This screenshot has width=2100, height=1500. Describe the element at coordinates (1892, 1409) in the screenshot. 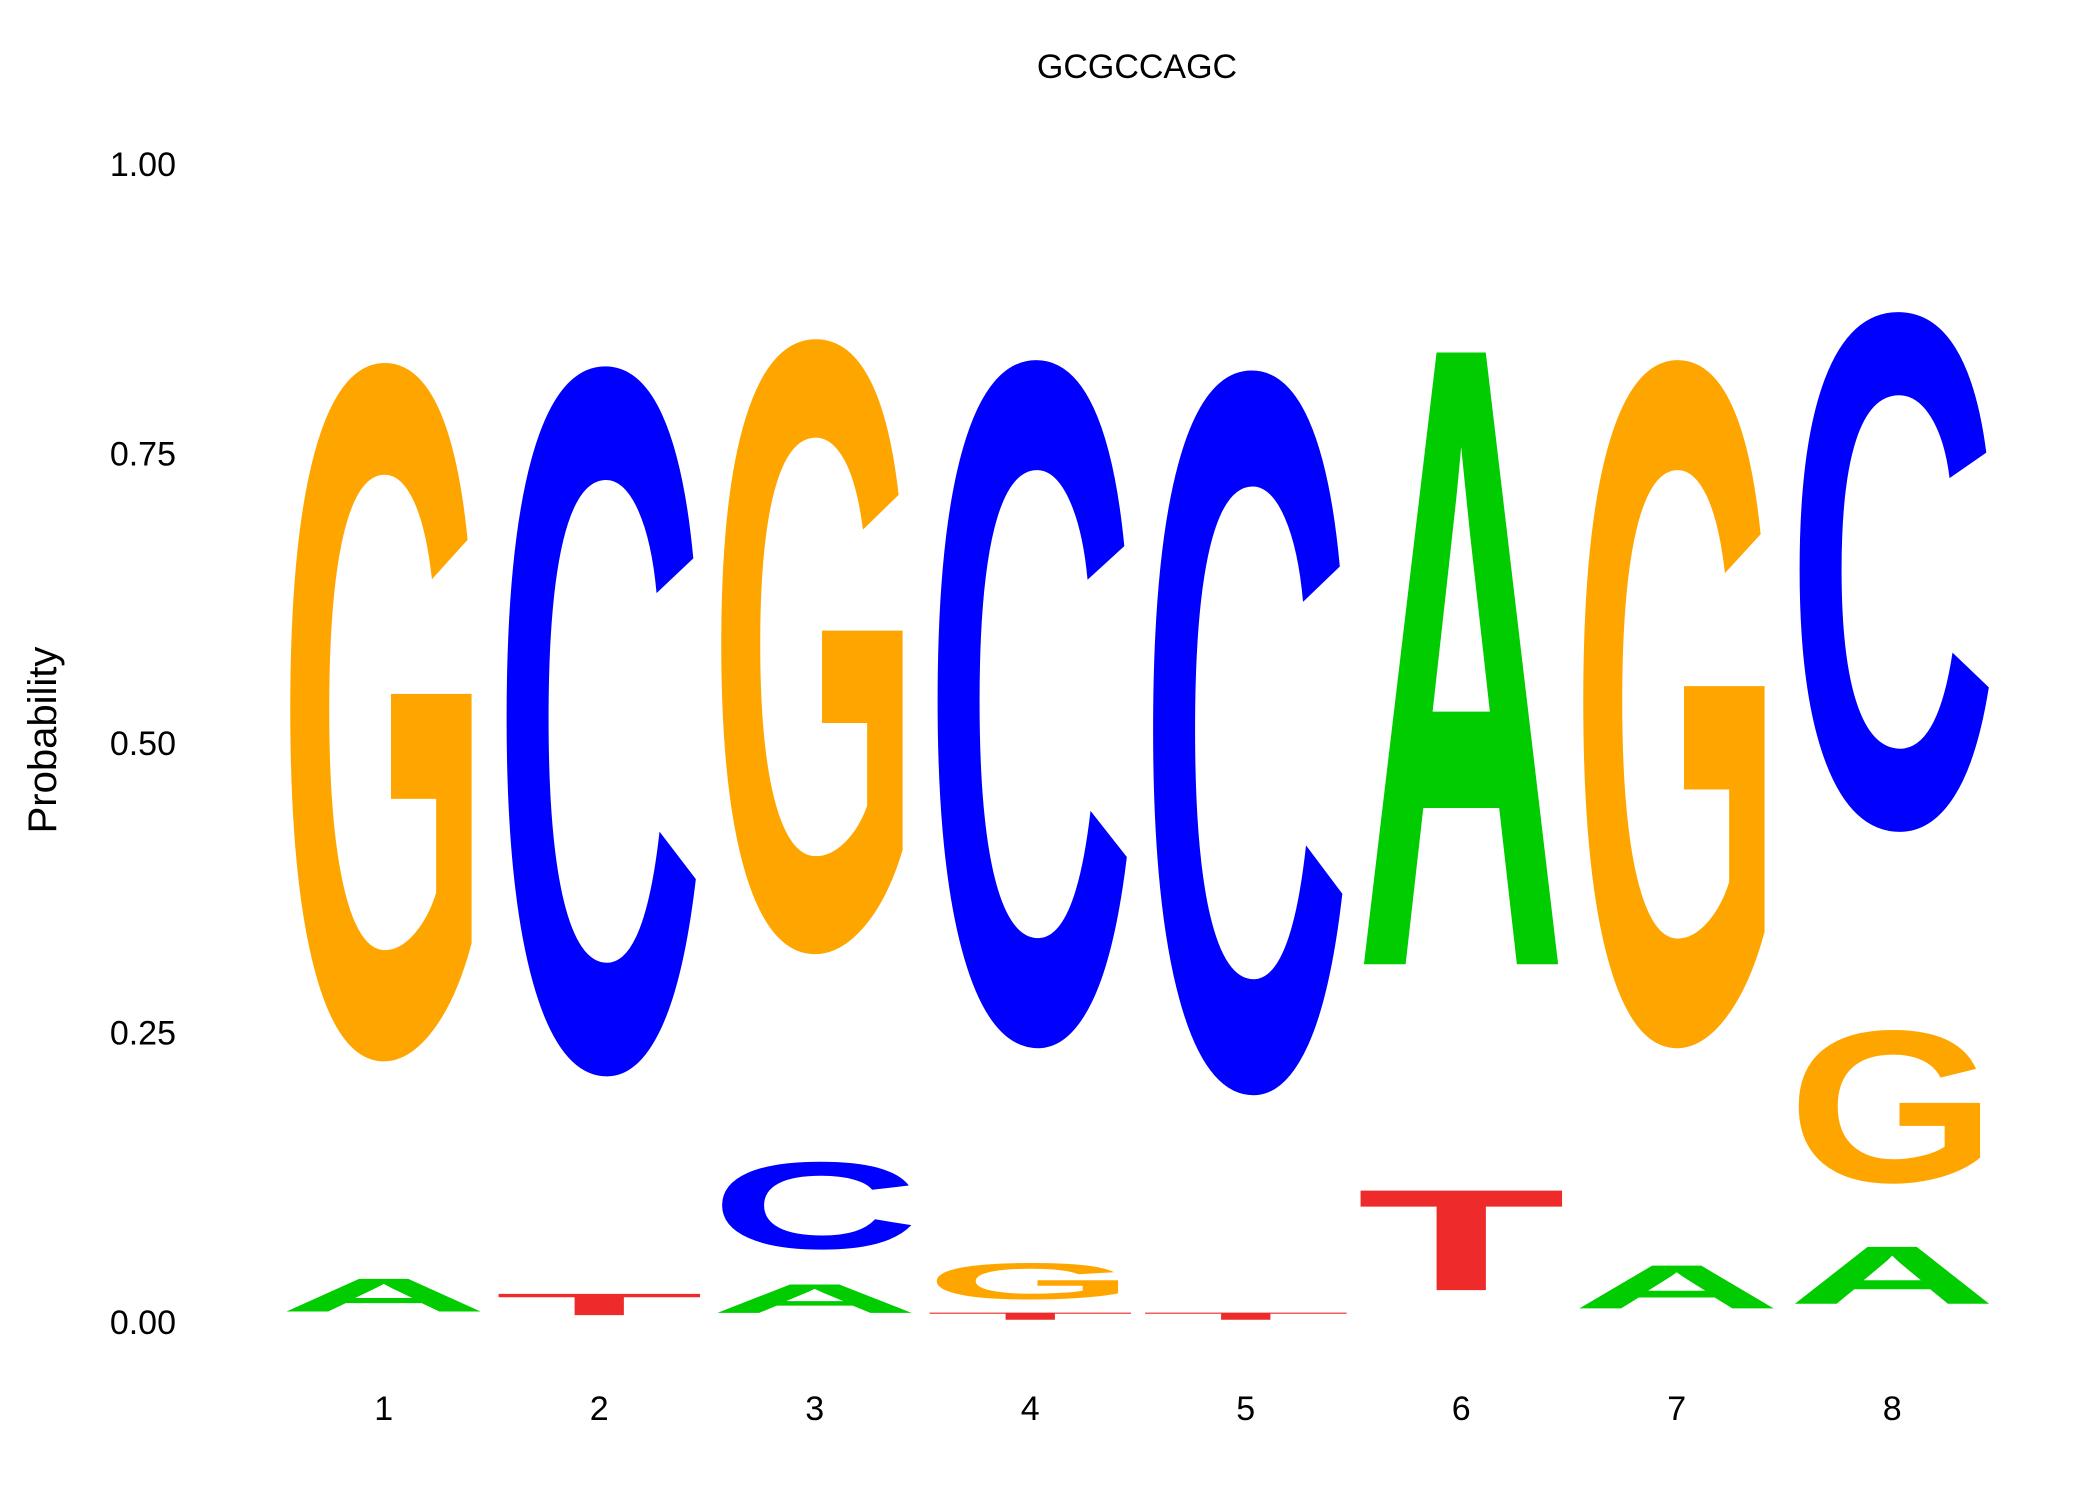

I see `x-tick-label: 8` at that location.